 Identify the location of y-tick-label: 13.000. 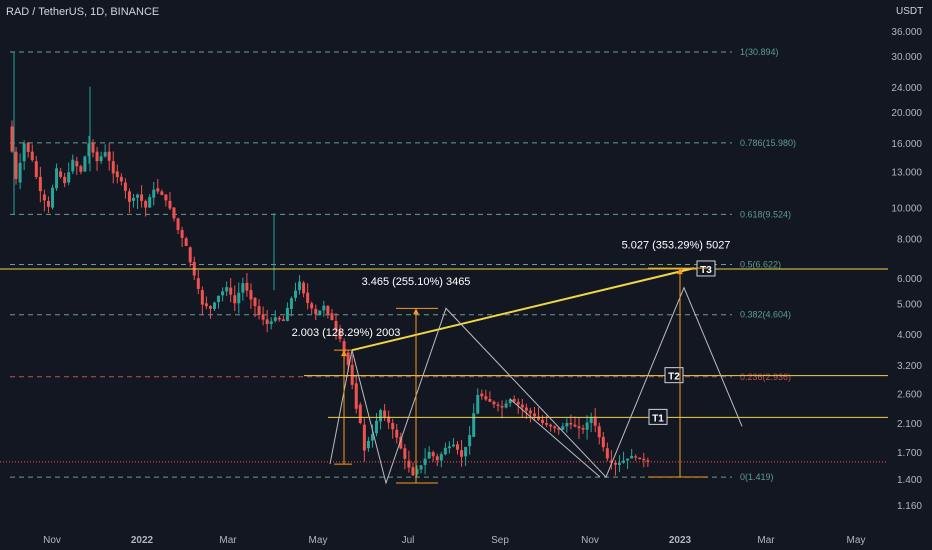
(906, 172).